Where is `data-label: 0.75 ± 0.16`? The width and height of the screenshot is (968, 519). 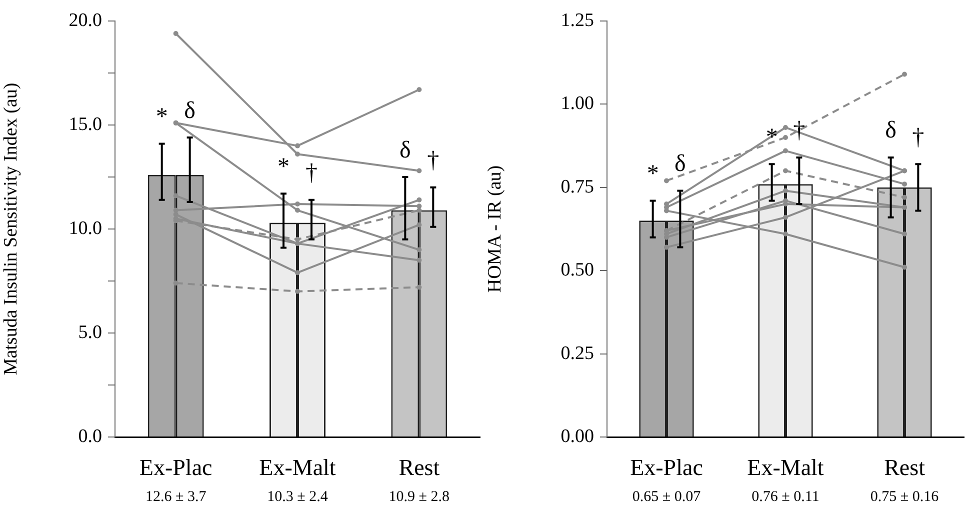
data-label: 0.75 ± 0.16 is located at coordinates (905, 496).